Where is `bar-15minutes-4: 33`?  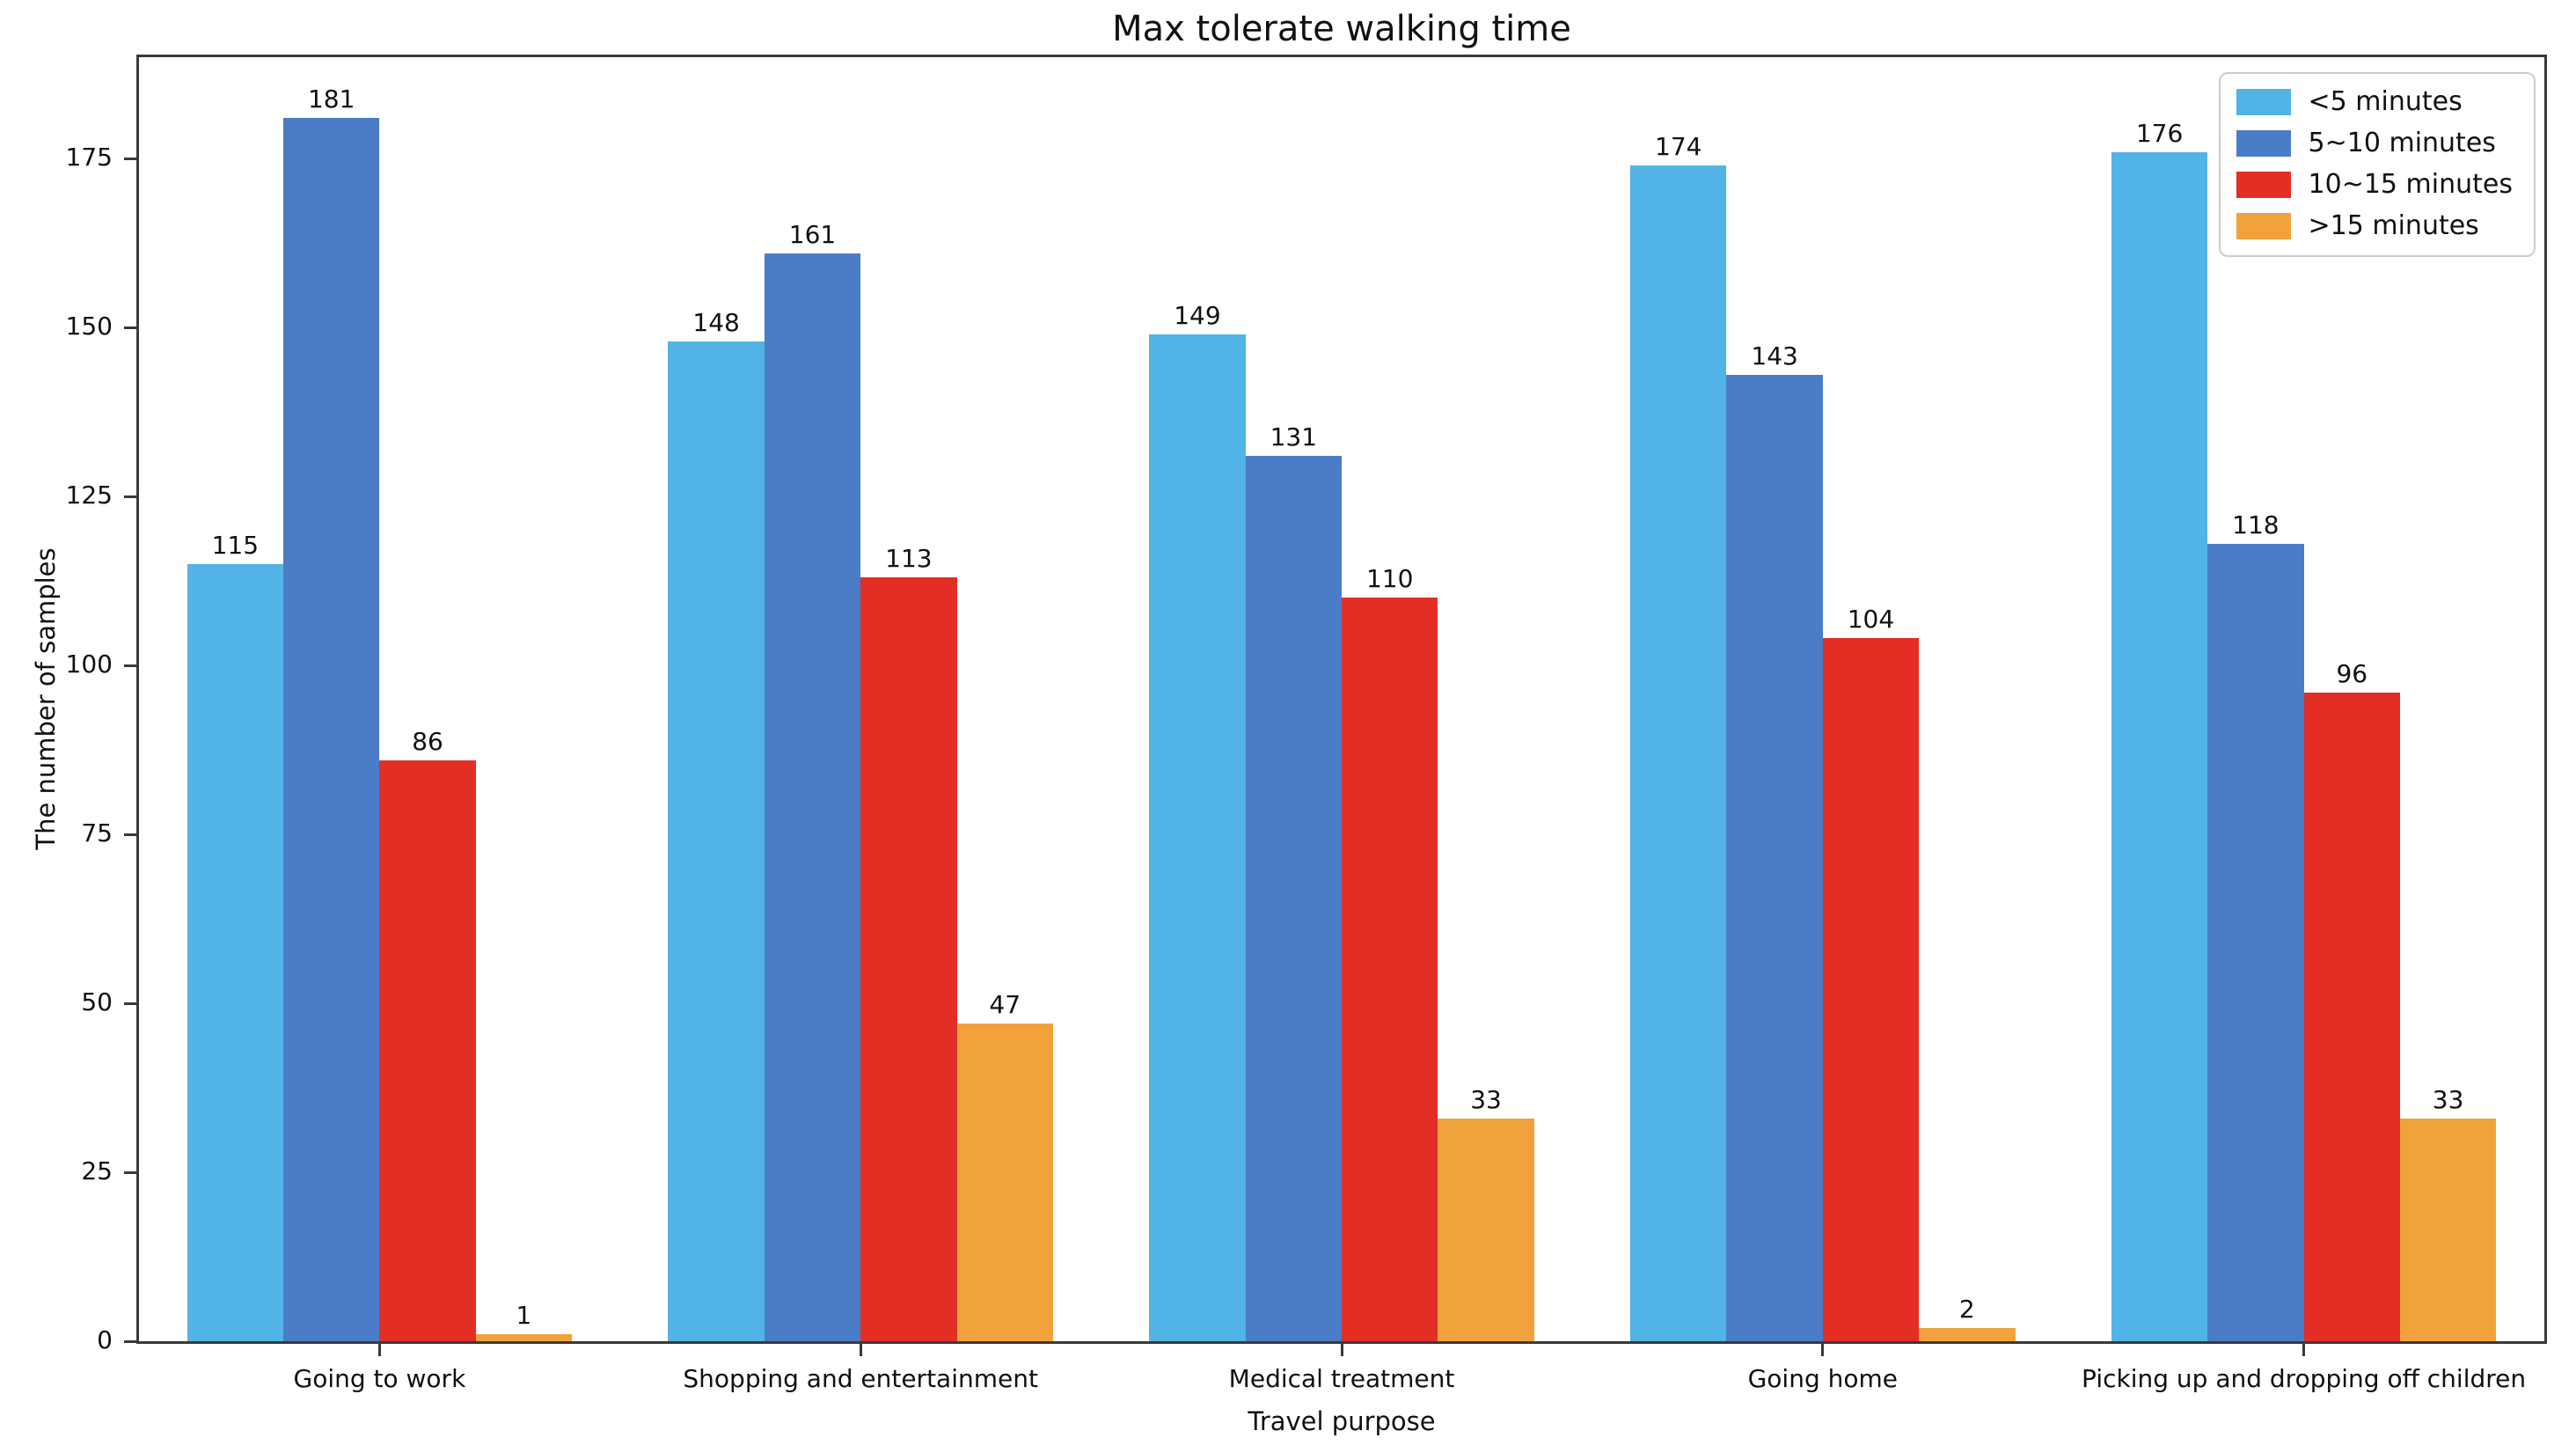 bar-15minutes-4: 33 is located at coordinates (2448, 1213).